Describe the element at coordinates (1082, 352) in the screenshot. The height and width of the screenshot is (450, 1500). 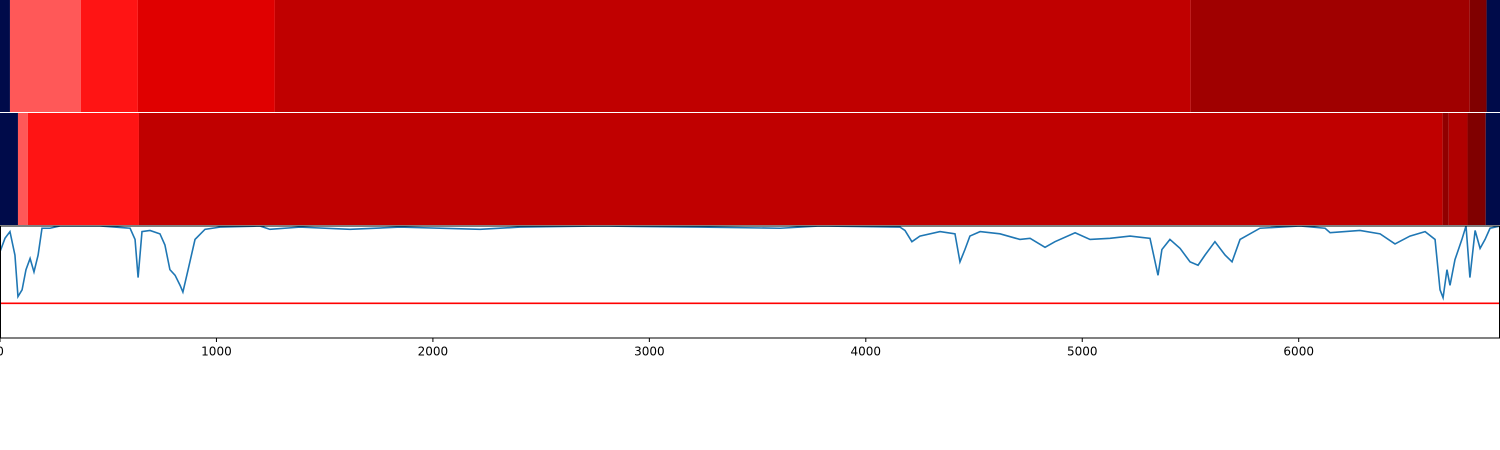
I see `x-tick-label: 5000` at that location.